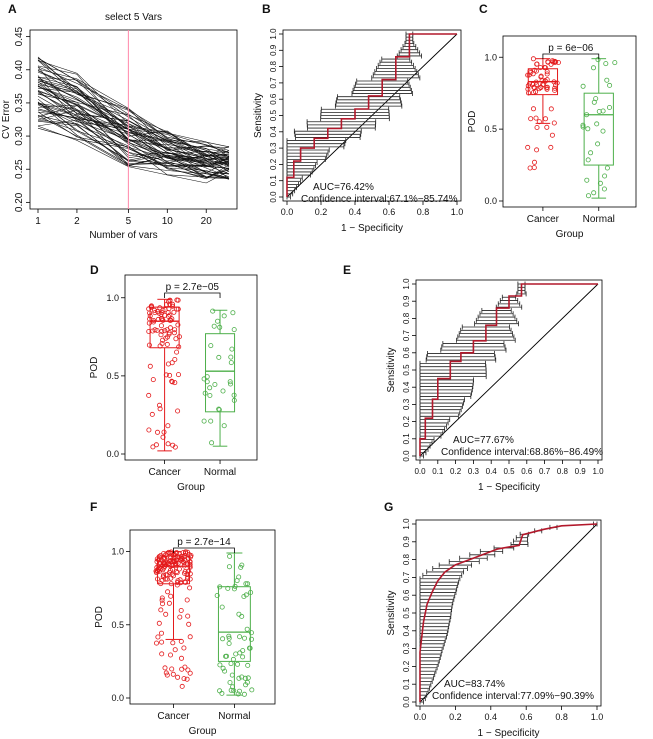 This screenshot has height=739, width=653. I want to click on panel-b-y-tick-label: 0.2, so click(273, 164).